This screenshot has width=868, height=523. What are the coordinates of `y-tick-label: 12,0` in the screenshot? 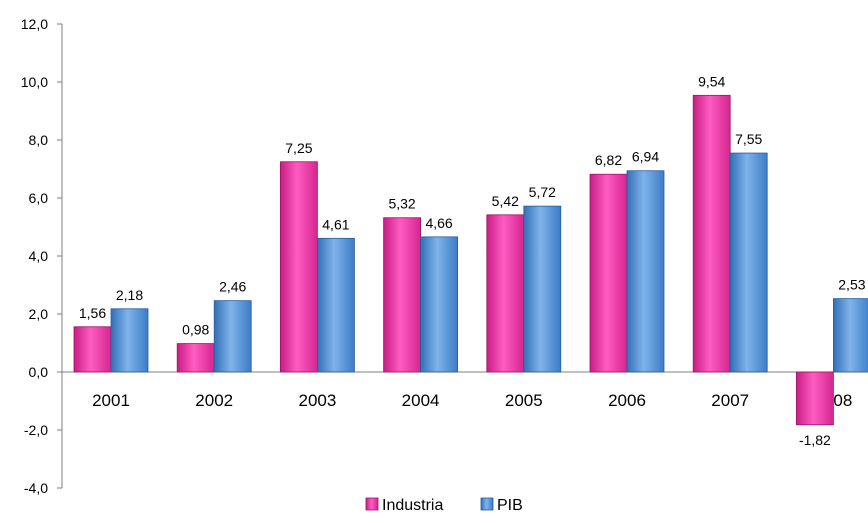 It's located at (34, 24).